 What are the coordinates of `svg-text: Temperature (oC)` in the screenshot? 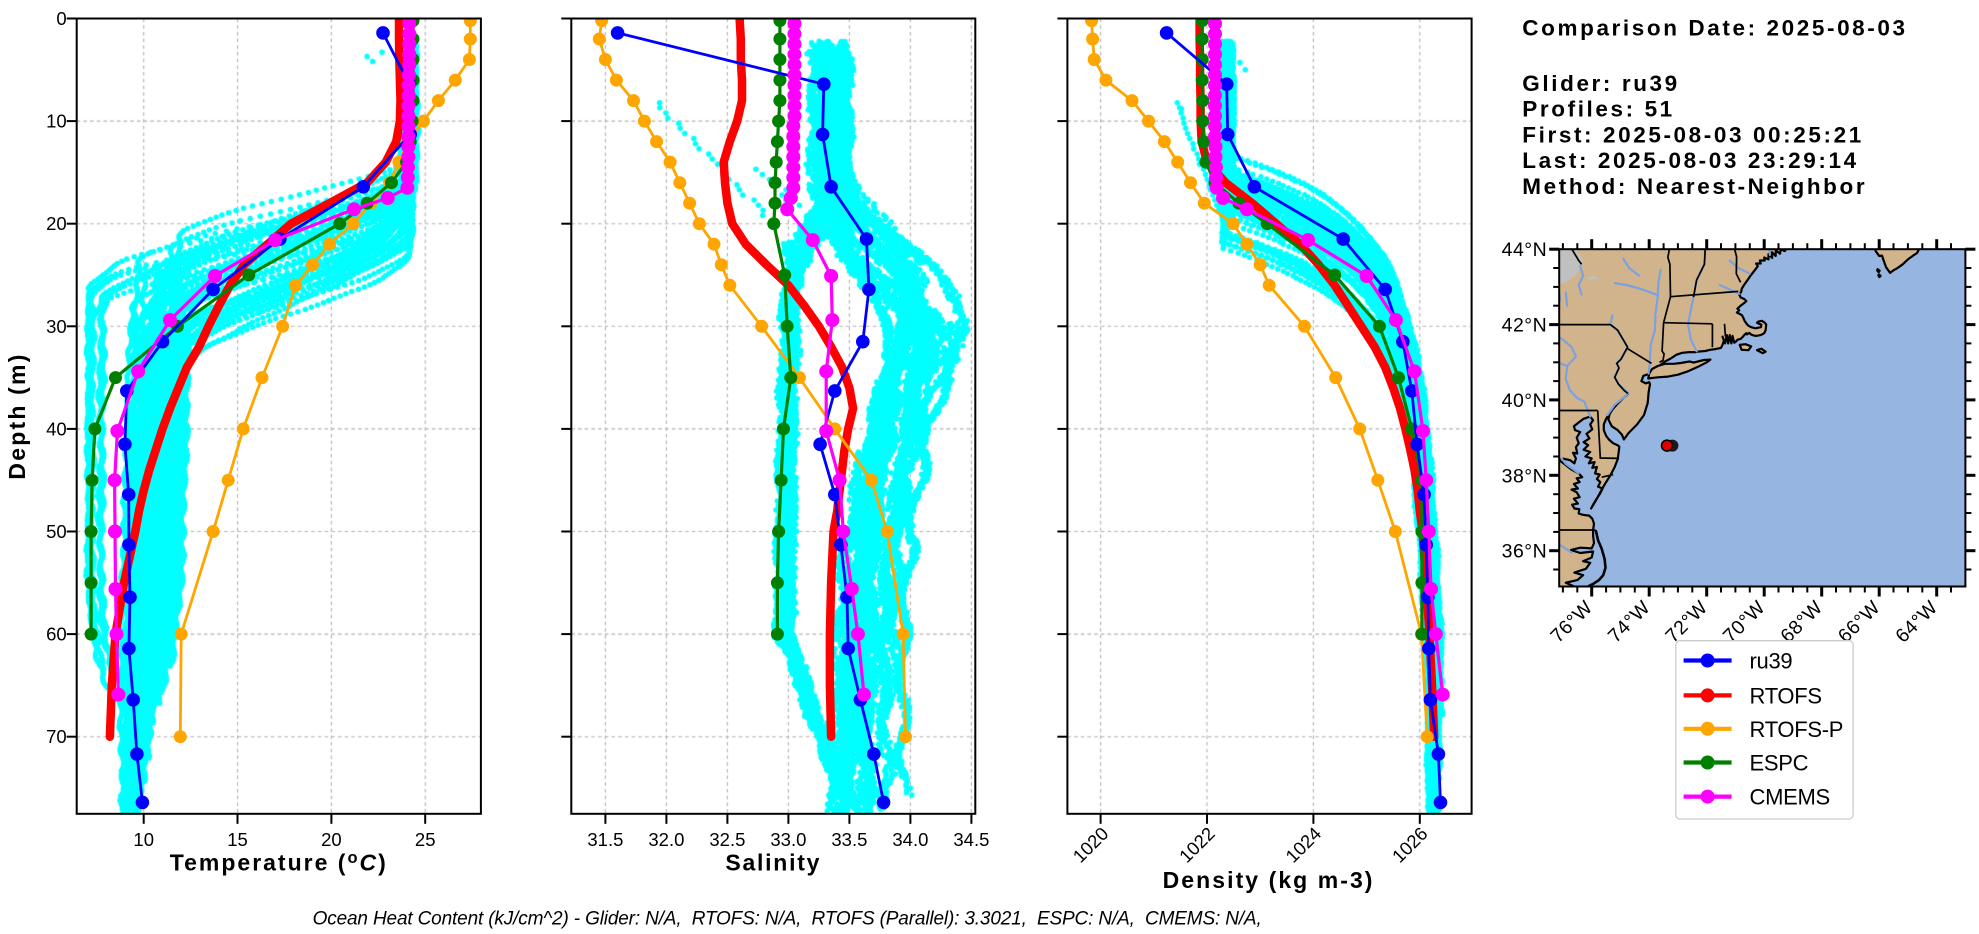 It's located at (279, 862).